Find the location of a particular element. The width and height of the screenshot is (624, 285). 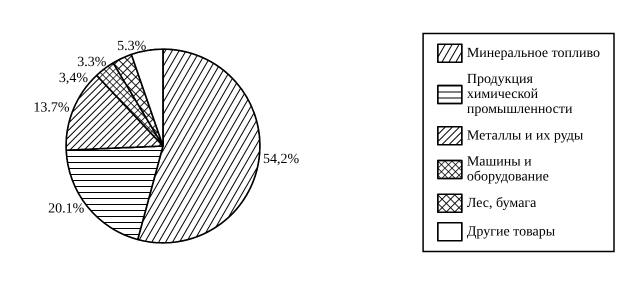

legend-label: Металлы и их руды is located at coordinates (525, 136).